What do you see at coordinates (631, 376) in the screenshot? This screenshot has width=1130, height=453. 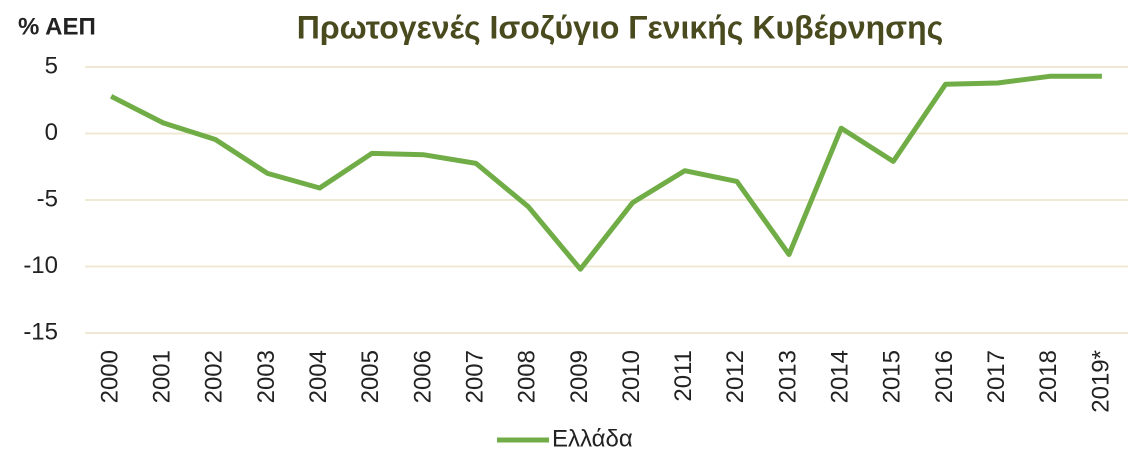 I see `x-tick-label: 2010` at bounding box center [631, 376].